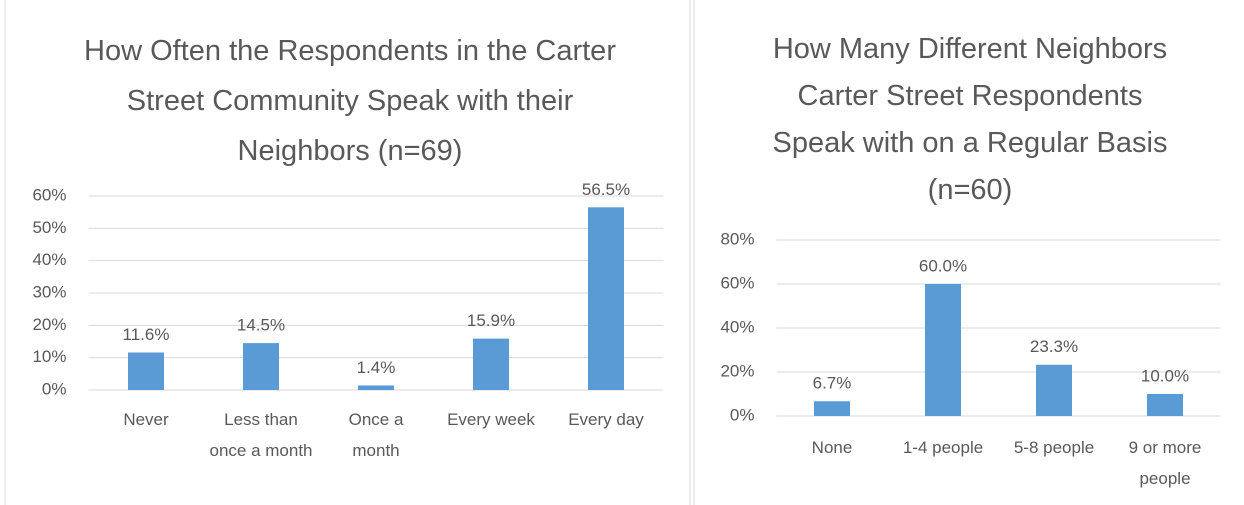  What do you see at coordinates (737, 238) in the screenshot?
I see `y-tick-label: 80%` at bounding box center [737, 238].